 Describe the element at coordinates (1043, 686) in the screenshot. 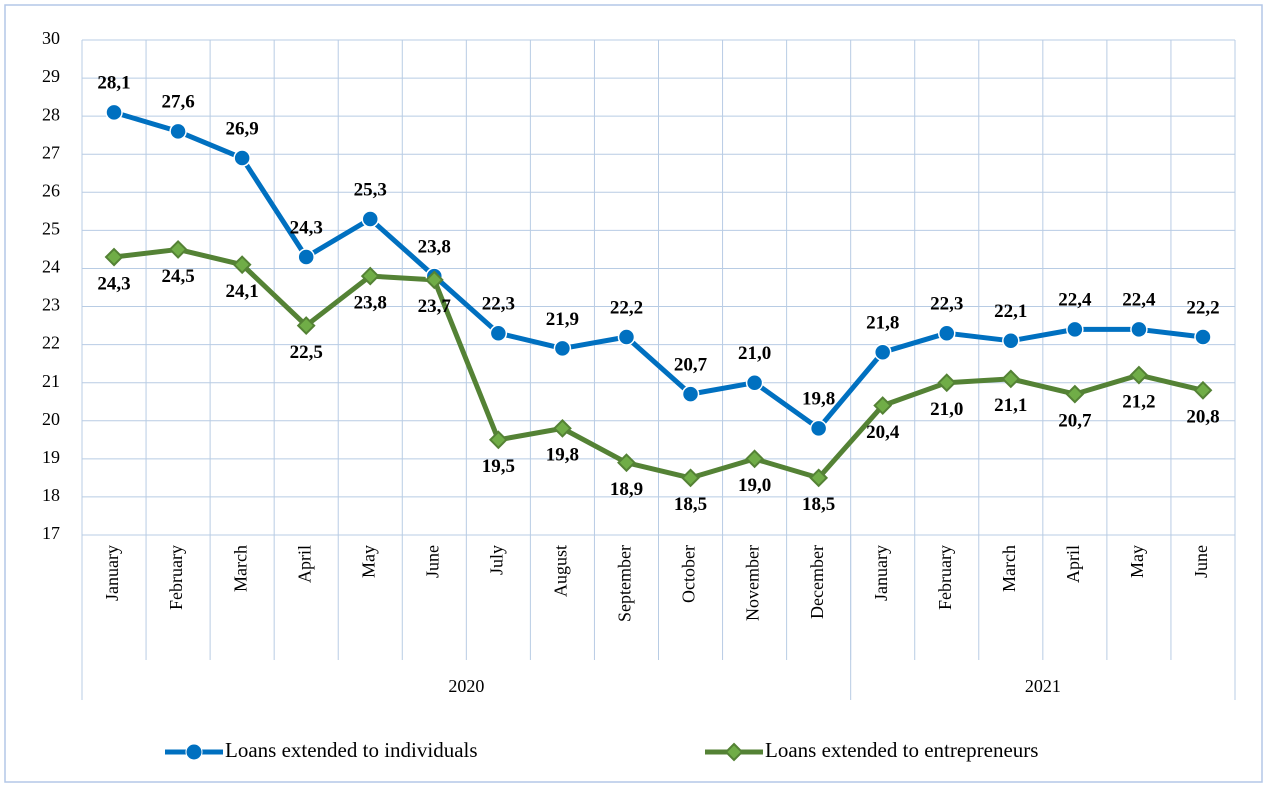

I see `group-label: 2021` at that location.